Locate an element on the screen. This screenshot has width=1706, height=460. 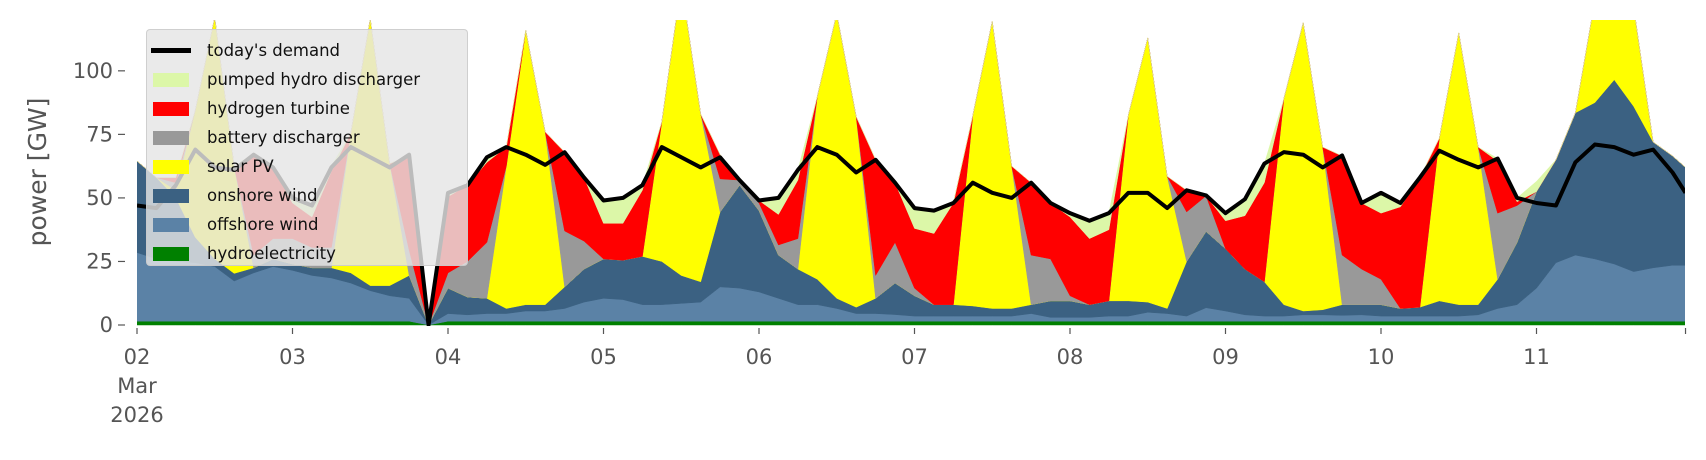
x-tick-label: 08 is located at coordinates (1070, 357).